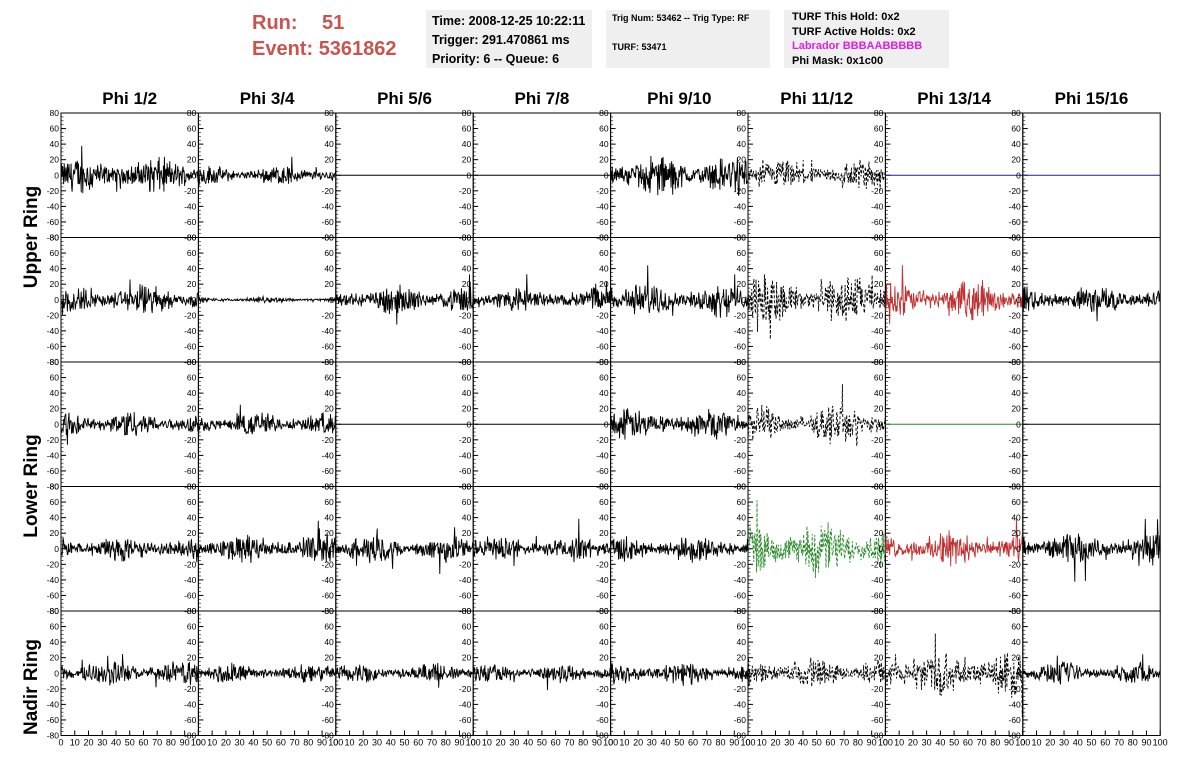 This screenshot has width=1196, height=777. What do you see at coordinates (542, 743) in the screenshot?
I see `x-tick-label: 50` at bounding box center [542, 743].